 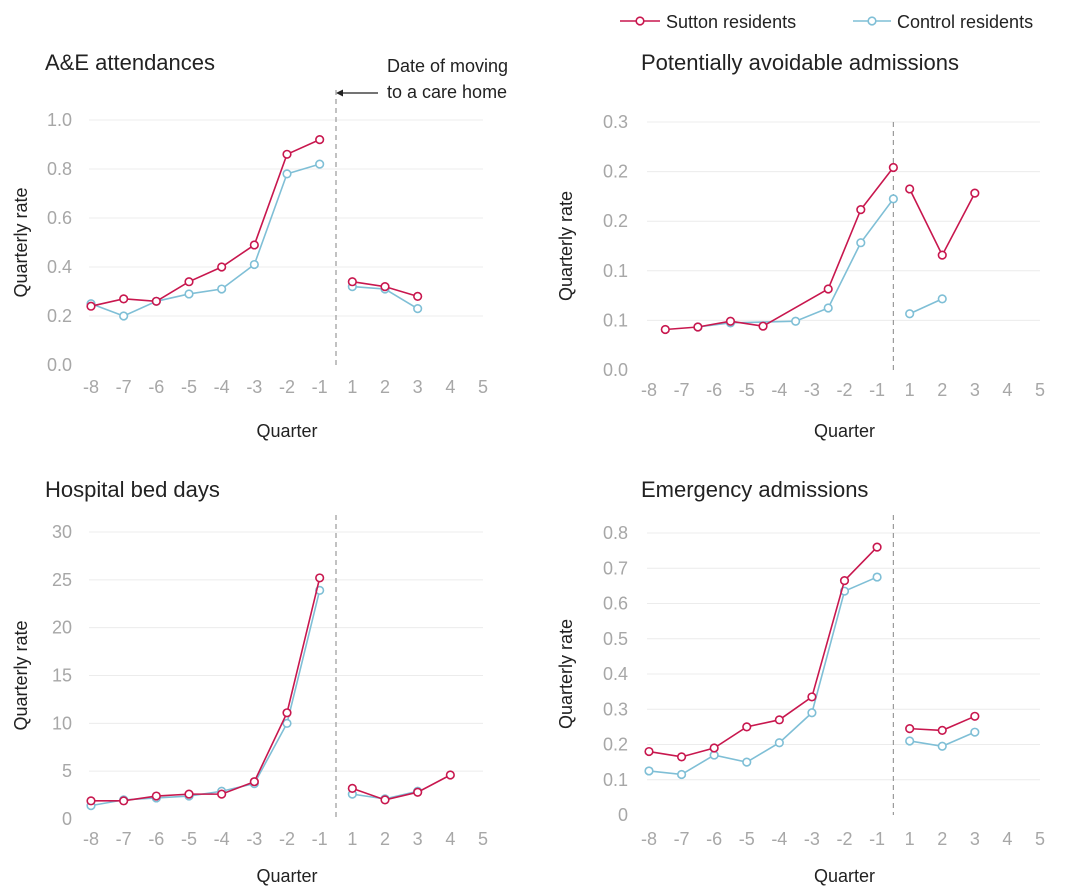 I want to click on x-tick-label: -3, so click(x=254, y=839).